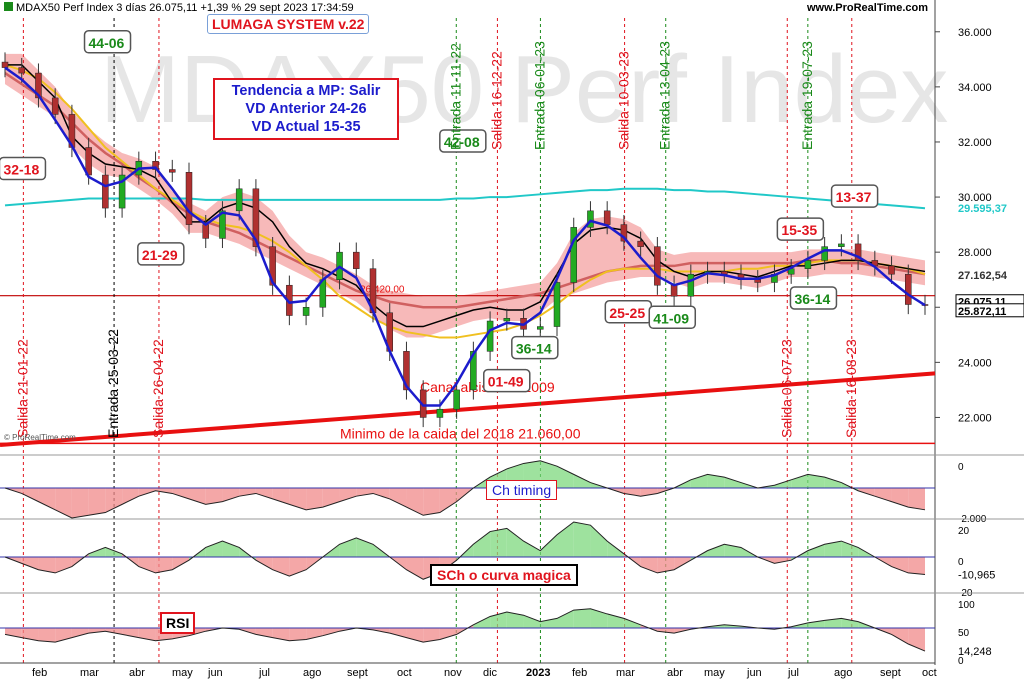  I want to click on site-label: www.ProRealTime.com, so click(867, 8).